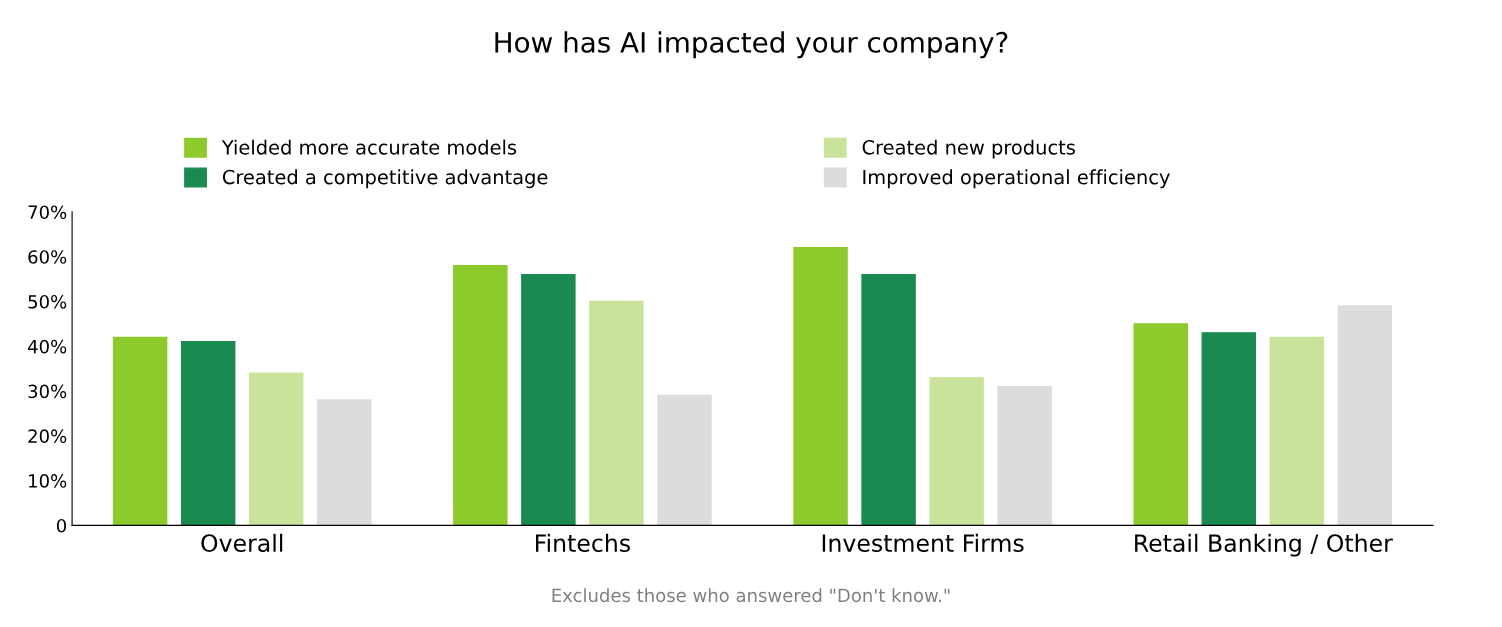 The height and width of the screenshot is (627, 1502). Describe the element at coordinates (751, 595) in the screenshot. I see `text: Excludes those who answered "Don't know."` at that location.